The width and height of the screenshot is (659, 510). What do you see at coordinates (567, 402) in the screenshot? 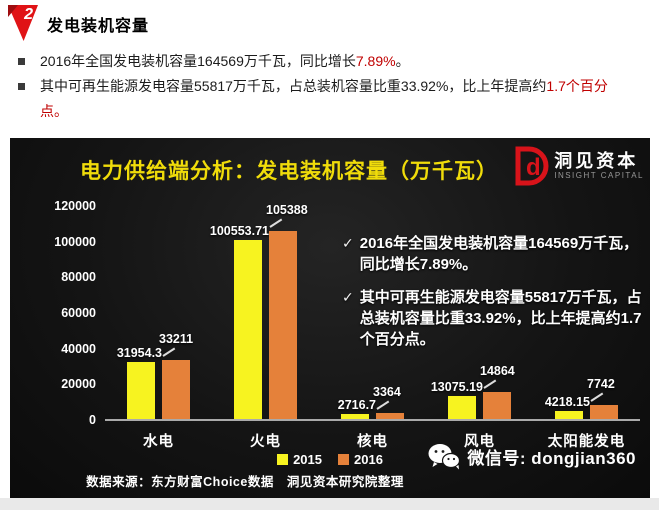
I see `bar-value-label: 4218.15` at bounding box center [567, 402].